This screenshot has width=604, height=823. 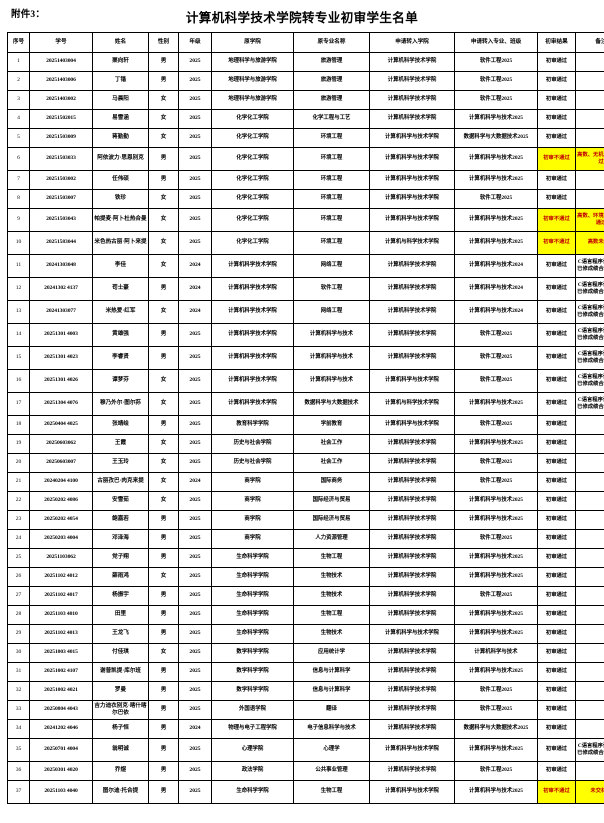 I want to click on cell-from-college: 商学院, so click(x=252, y=539).